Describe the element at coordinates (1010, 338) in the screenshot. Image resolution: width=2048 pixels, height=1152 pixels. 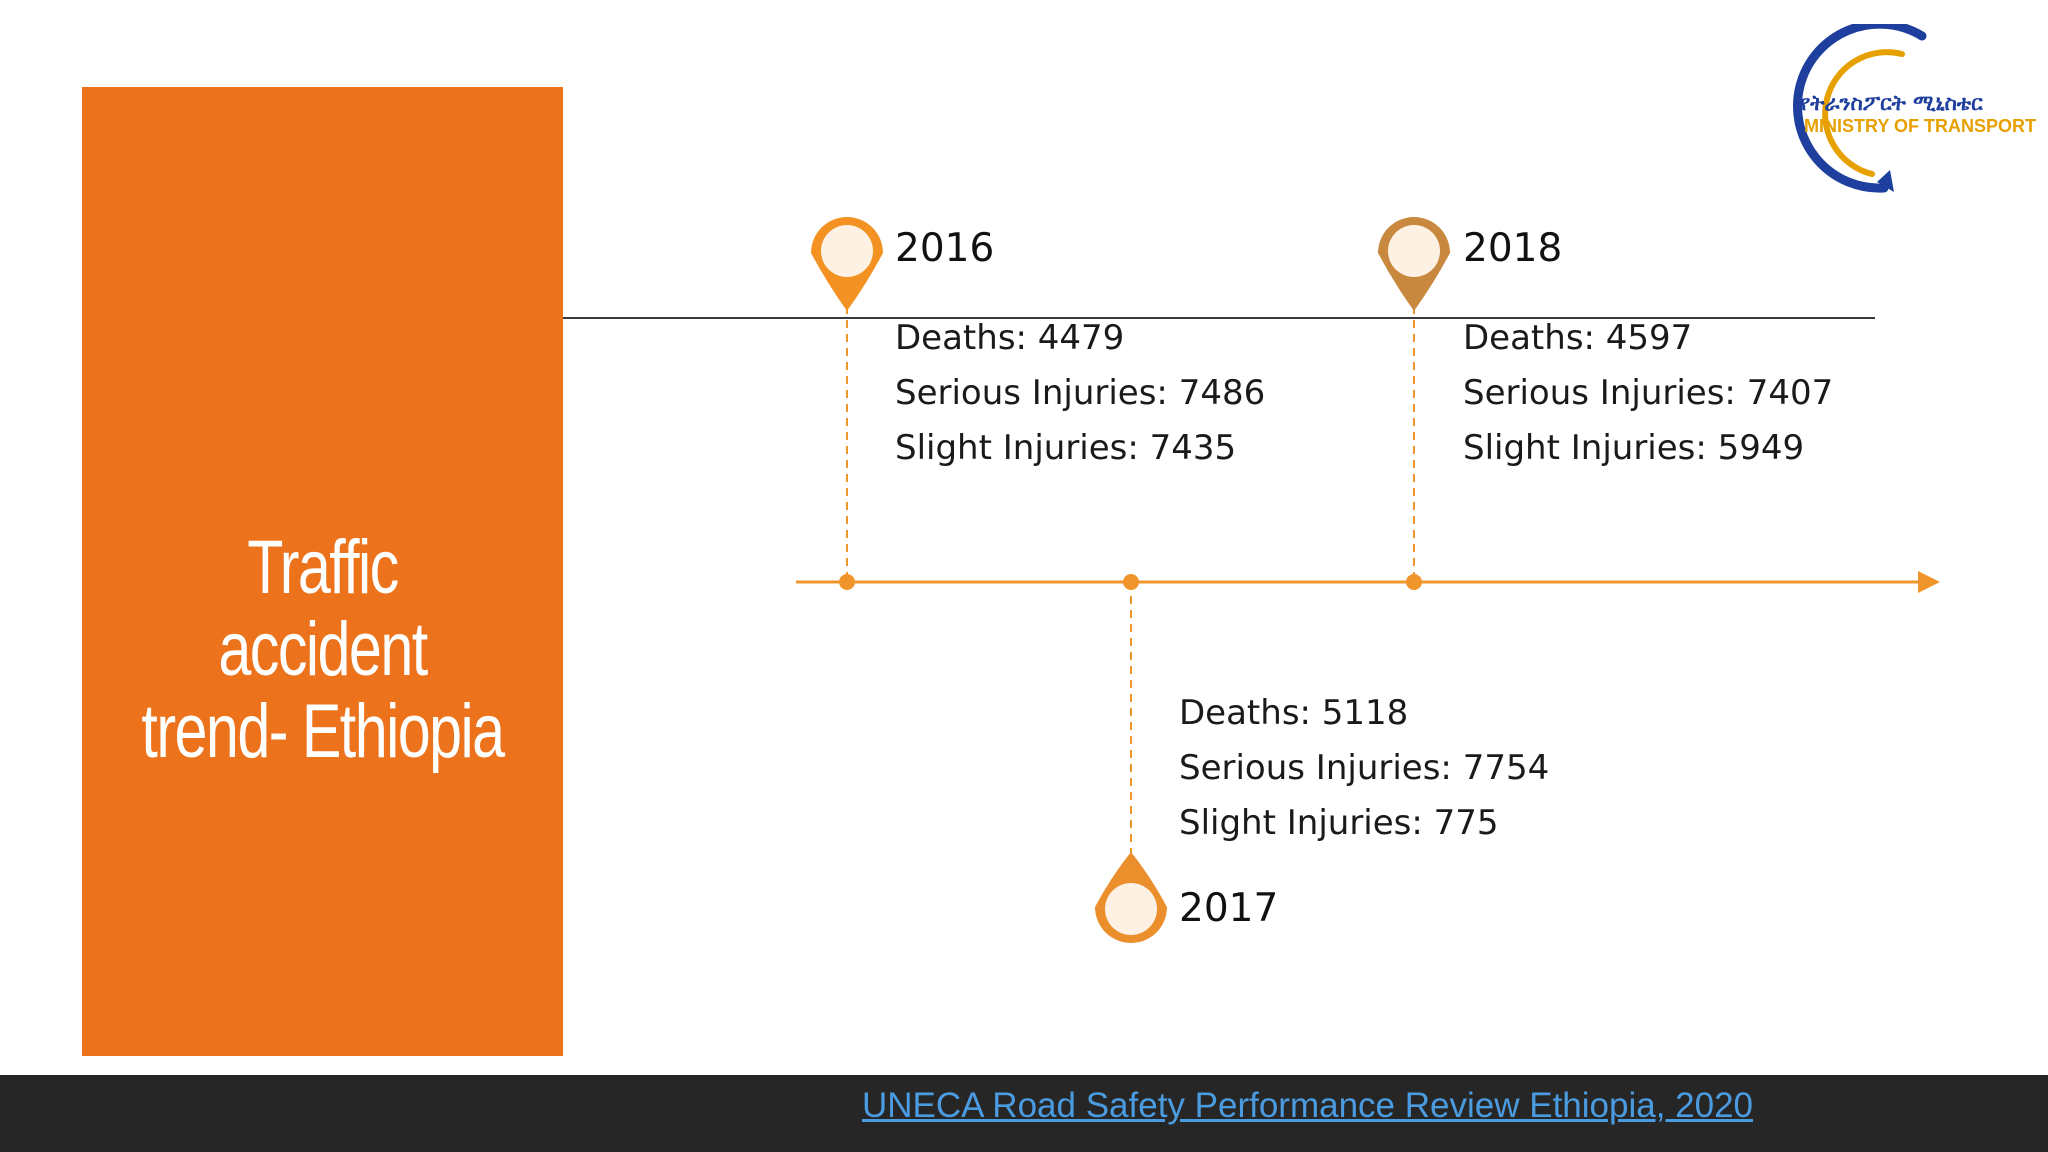
I see `deaths-2016: Deaths: 4479` at that location.